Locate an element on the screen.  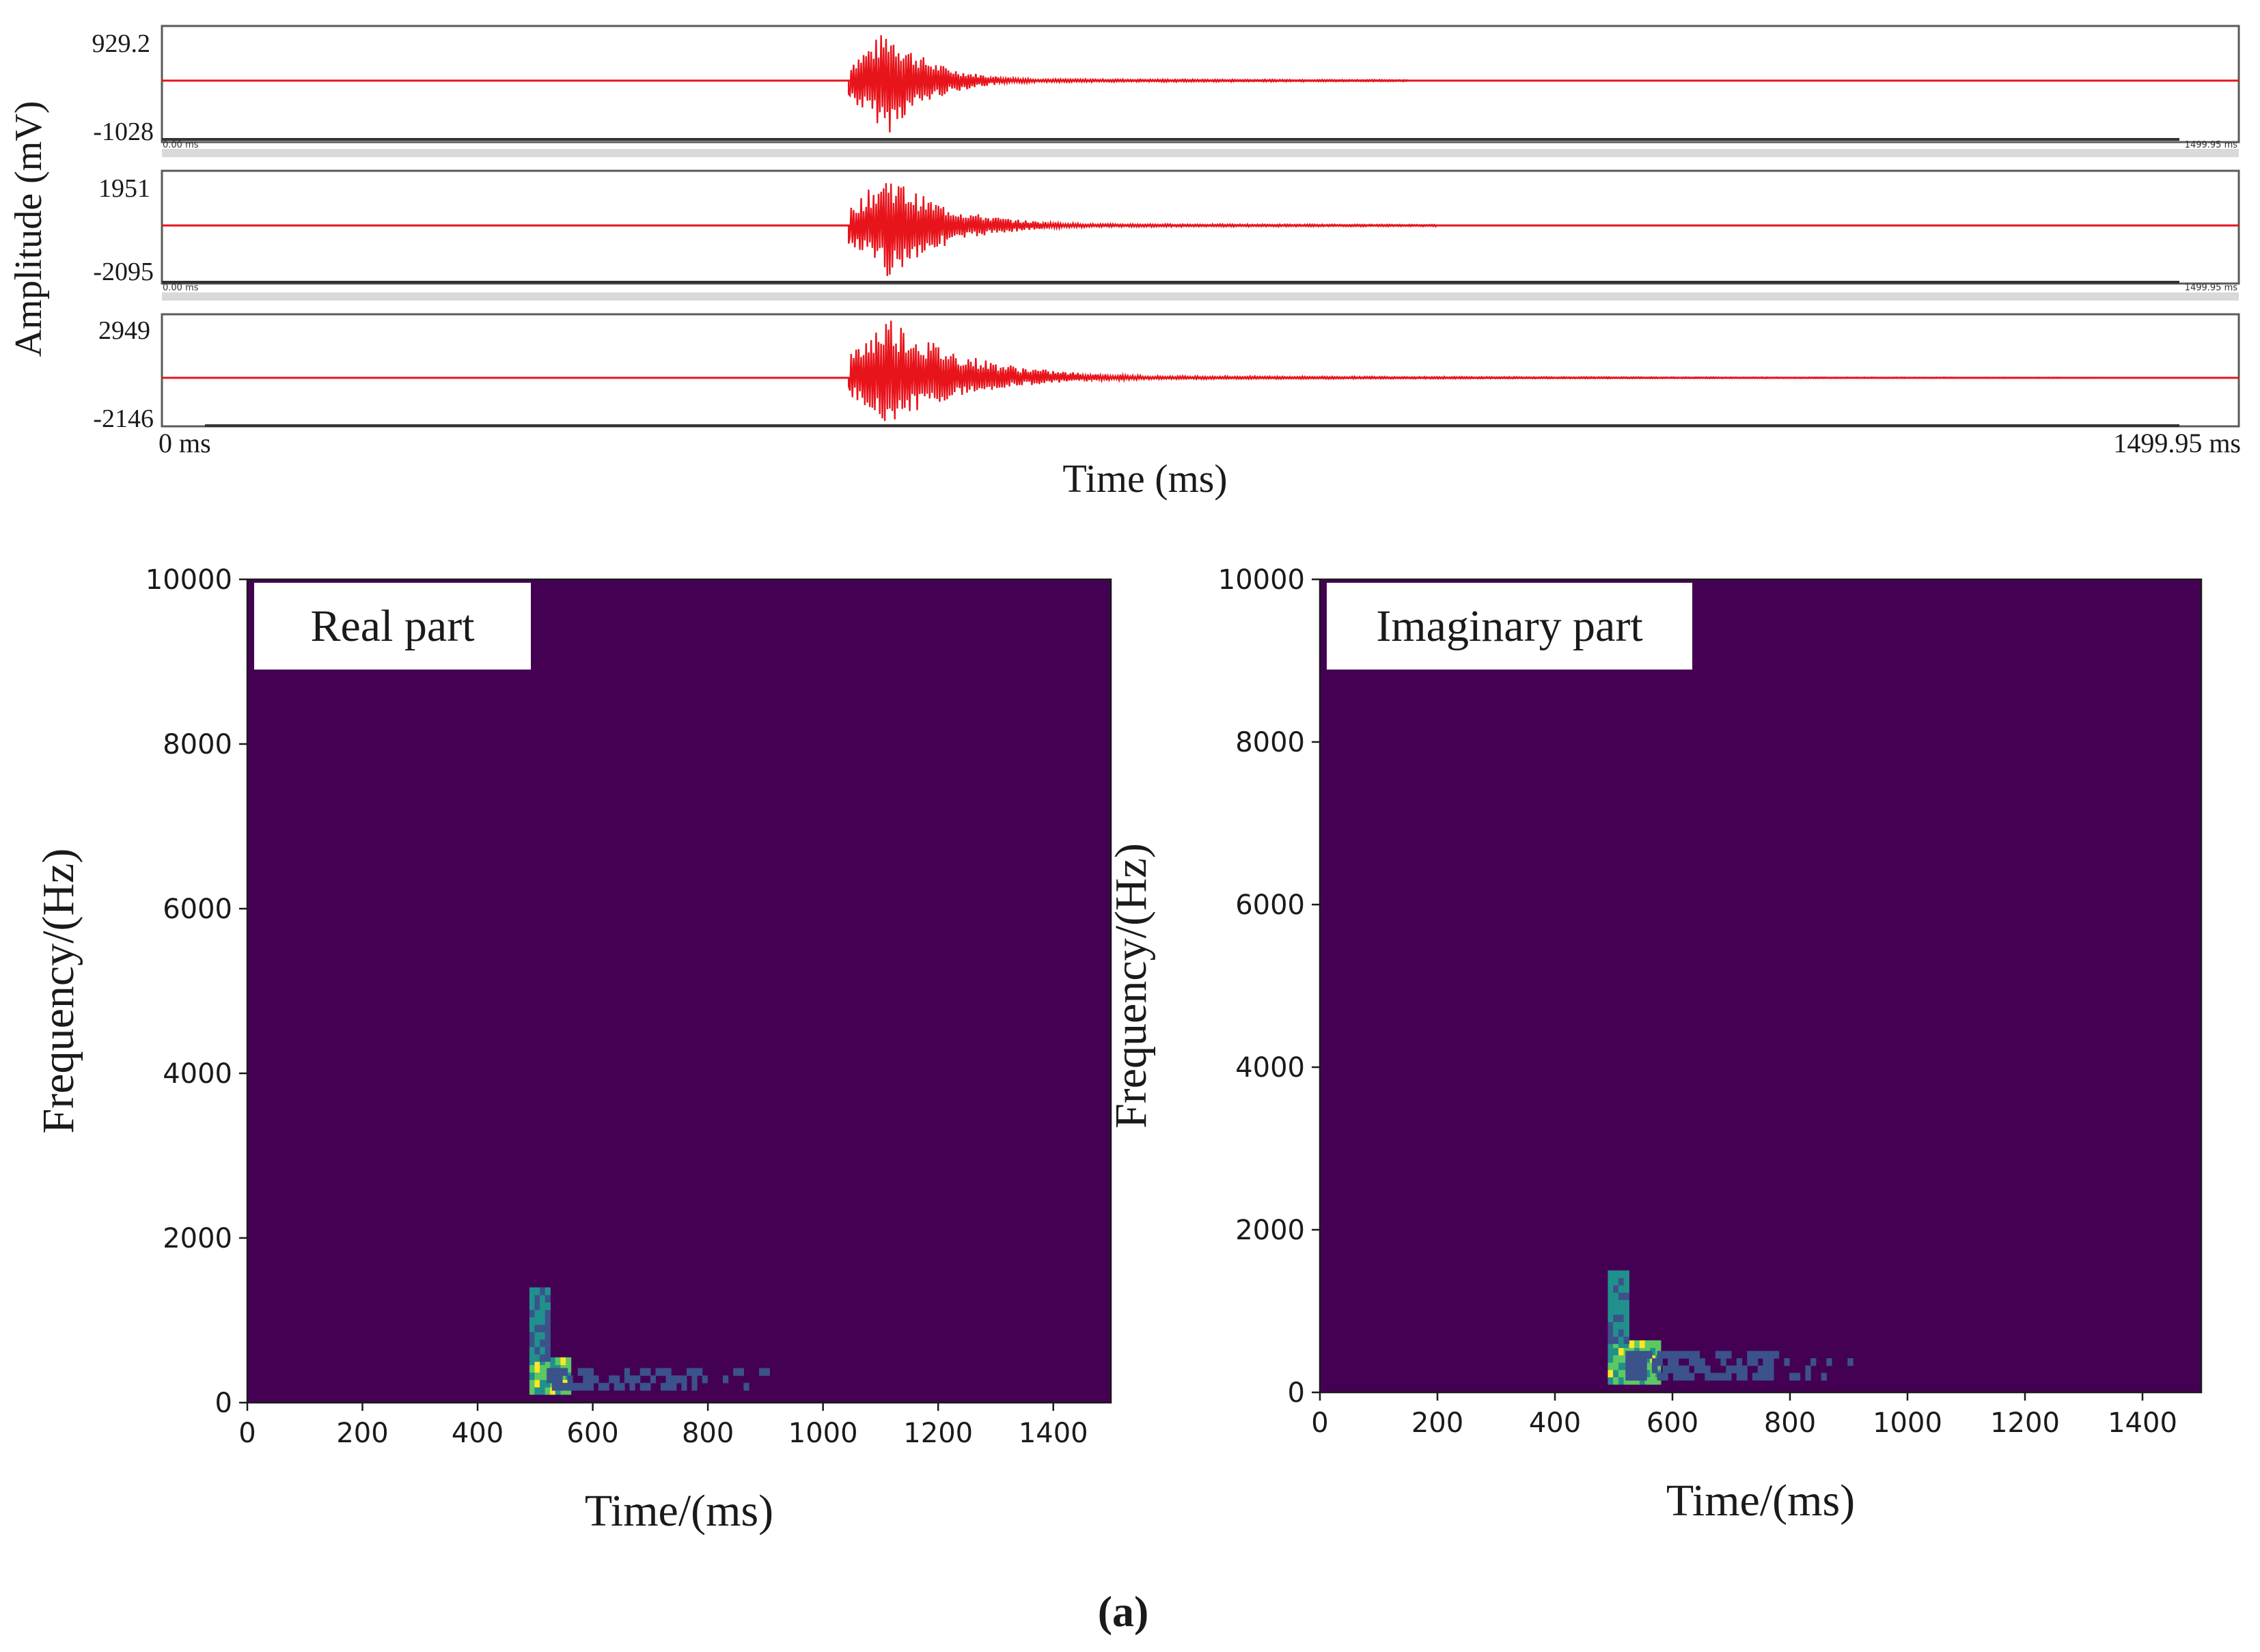
y-tick-label: 10000 is located at coordinates (189, 580).